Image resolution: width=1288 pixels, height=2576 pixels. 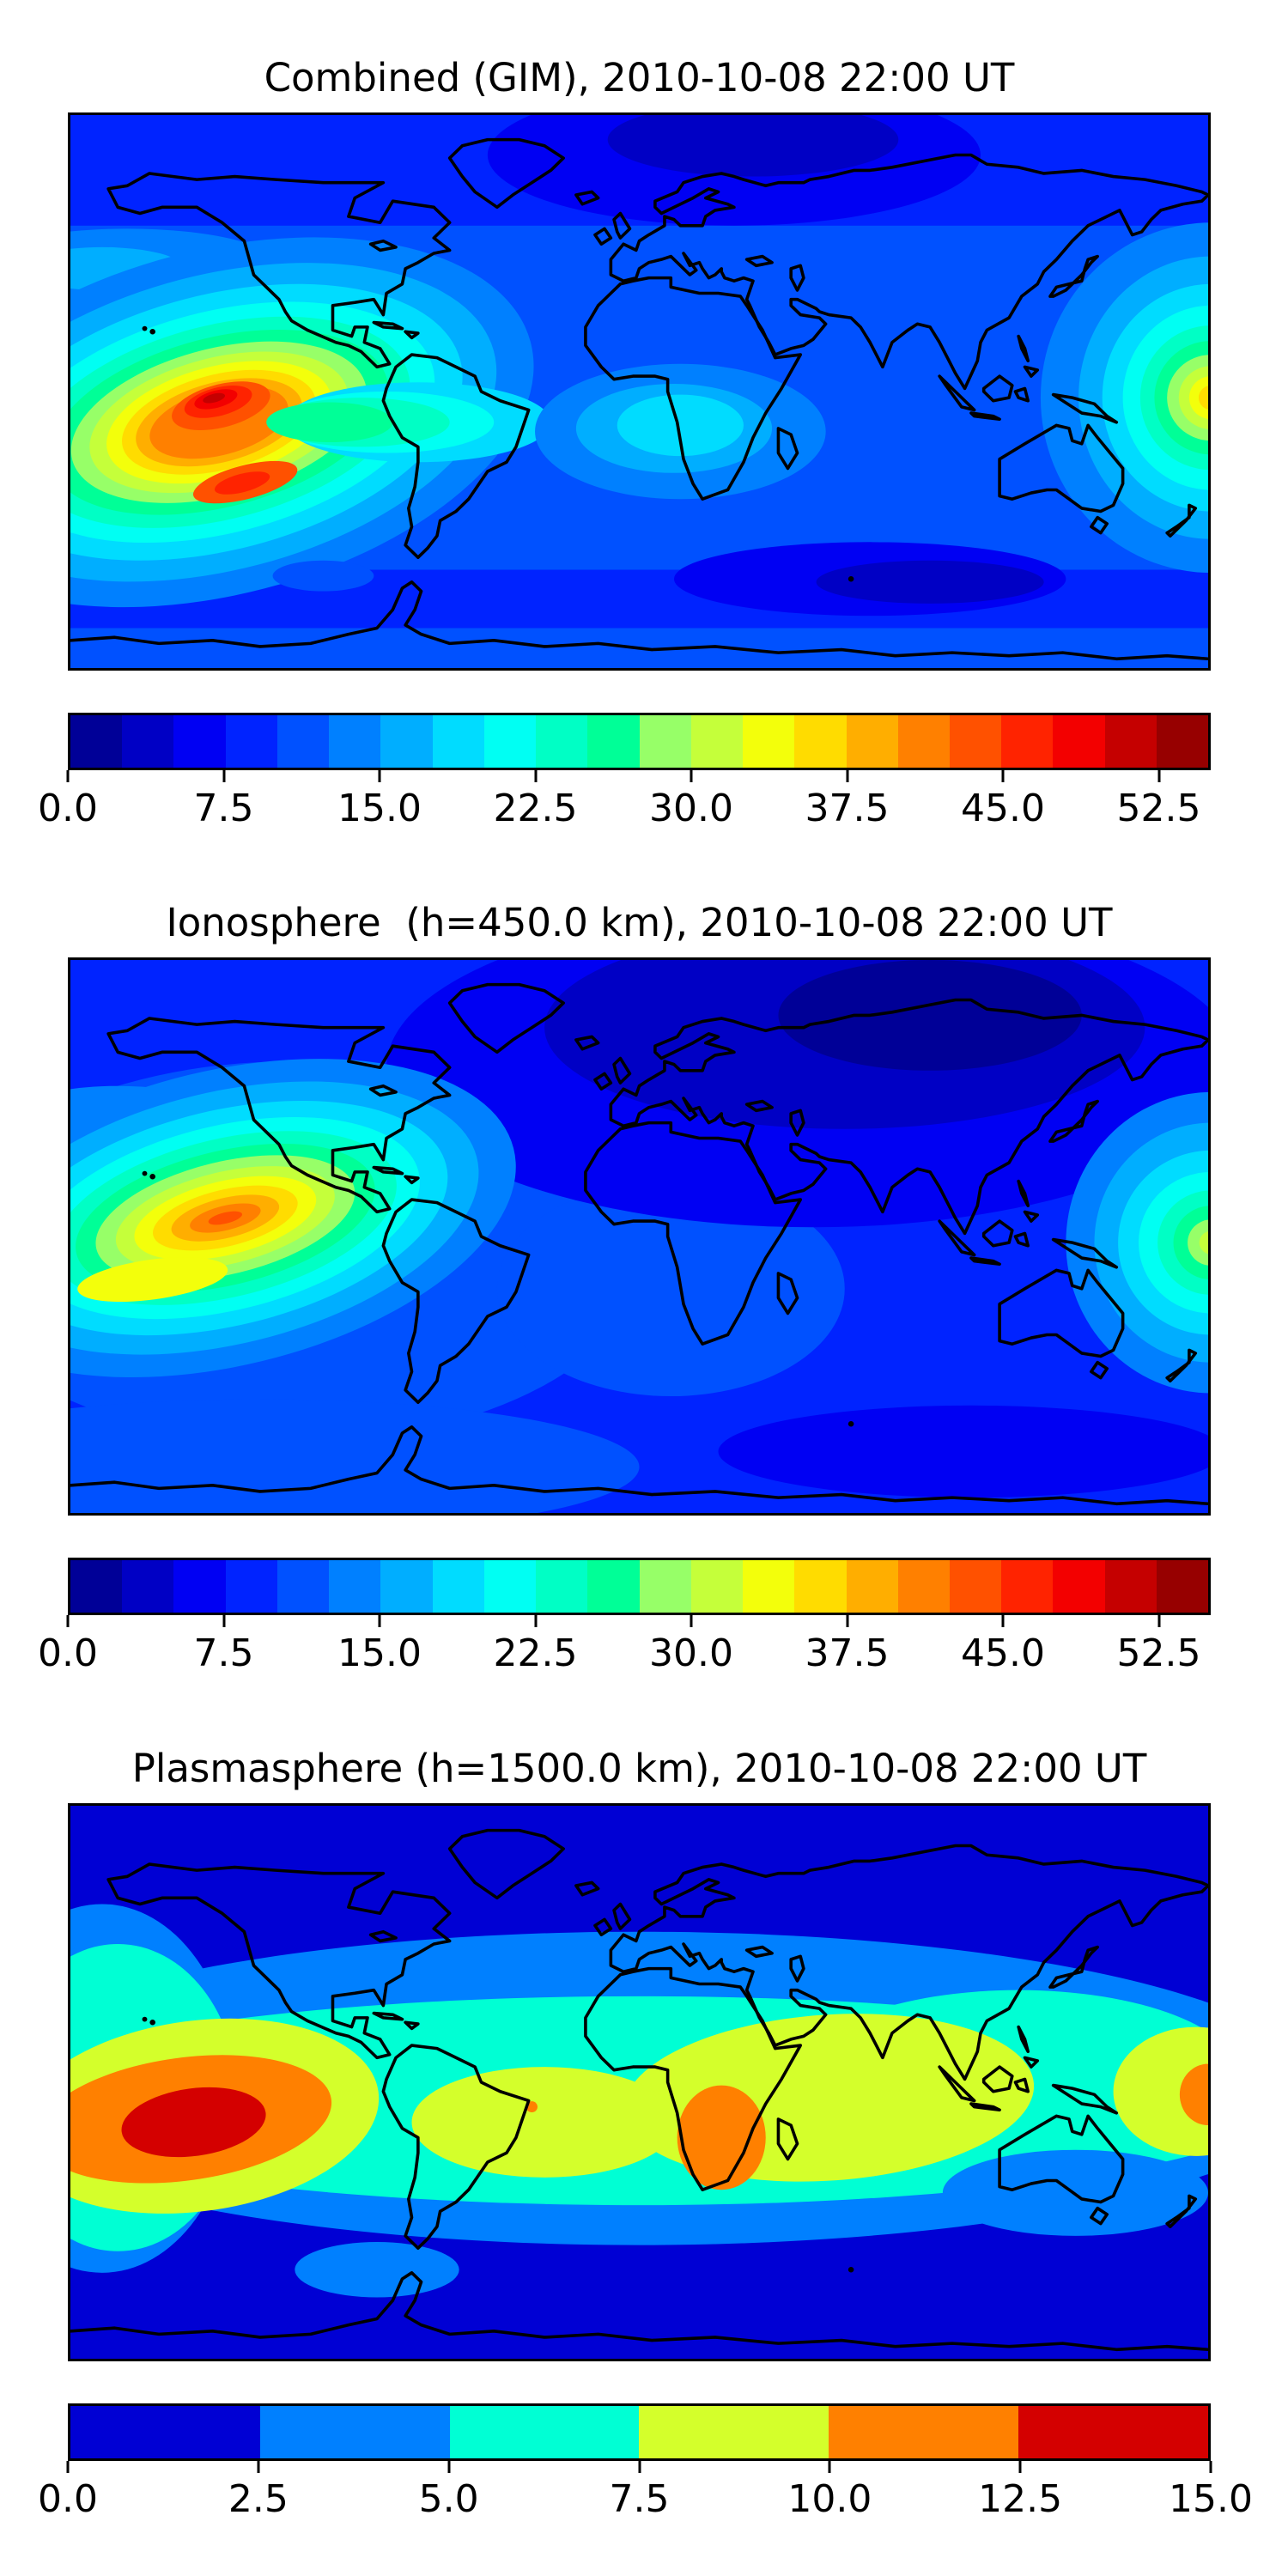 I want to click on colorbar-tick-label: 2.5, so click(x=258, y=2499).